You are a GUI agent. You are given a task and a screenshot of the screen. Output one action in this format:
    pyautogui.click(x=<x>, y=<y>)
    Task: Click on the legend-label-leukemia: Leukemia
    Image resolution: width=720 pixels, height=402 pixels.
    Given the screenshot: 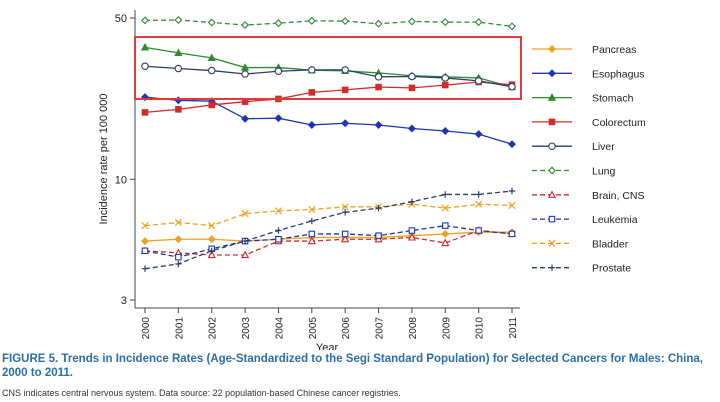 What is the action you would take?
    pyautogui.click(x=615, y=220)
    